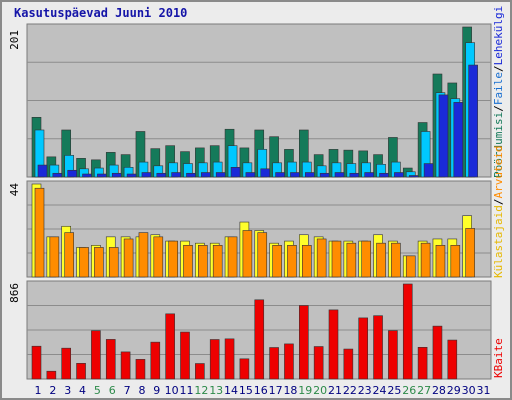 The image size is (512, 400). What do you see at coordinates (131, 175) in the screenshot?
I see `bar-top-lehekülgi-day-7` at bounding box center [131, 175].